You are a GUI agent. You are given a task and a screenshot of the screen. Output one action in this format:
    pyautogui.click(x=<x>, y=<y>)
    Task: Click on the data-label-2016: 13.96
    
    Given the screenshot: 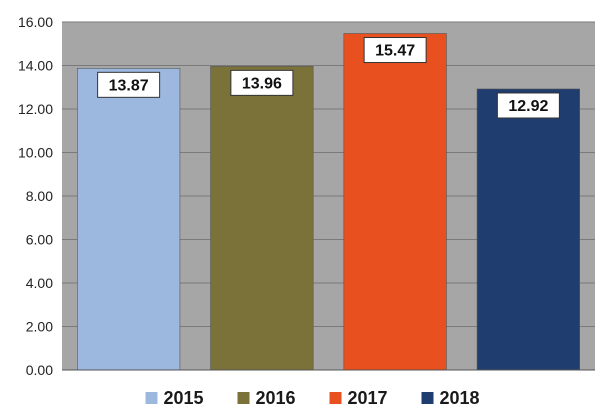 What is the action you would take?
    pyautogui.click(x=262, y=82)
    